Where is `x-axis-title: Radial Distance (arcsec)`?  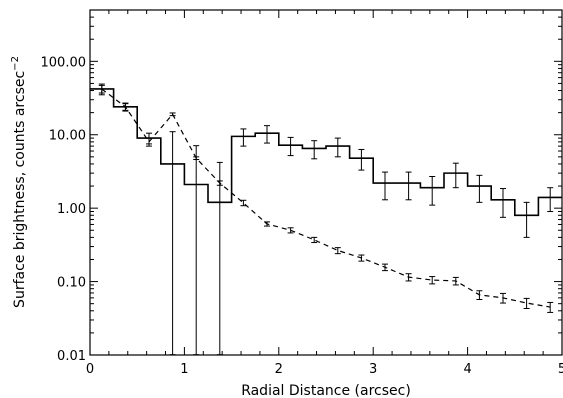
x-axis-title: Radial Distance (arcsec) is located at coordinates (326, 390).